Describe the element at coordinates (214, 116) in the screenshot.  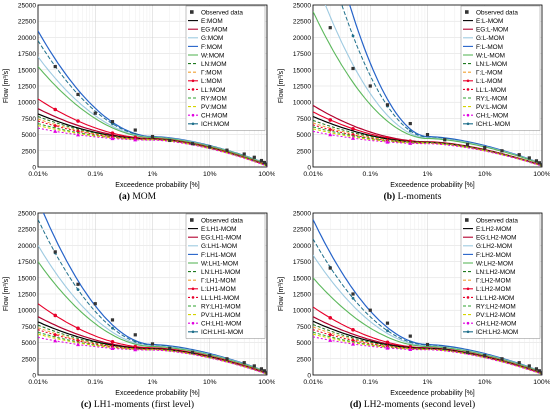
I see `legend-label: CH:MOM` at that location.